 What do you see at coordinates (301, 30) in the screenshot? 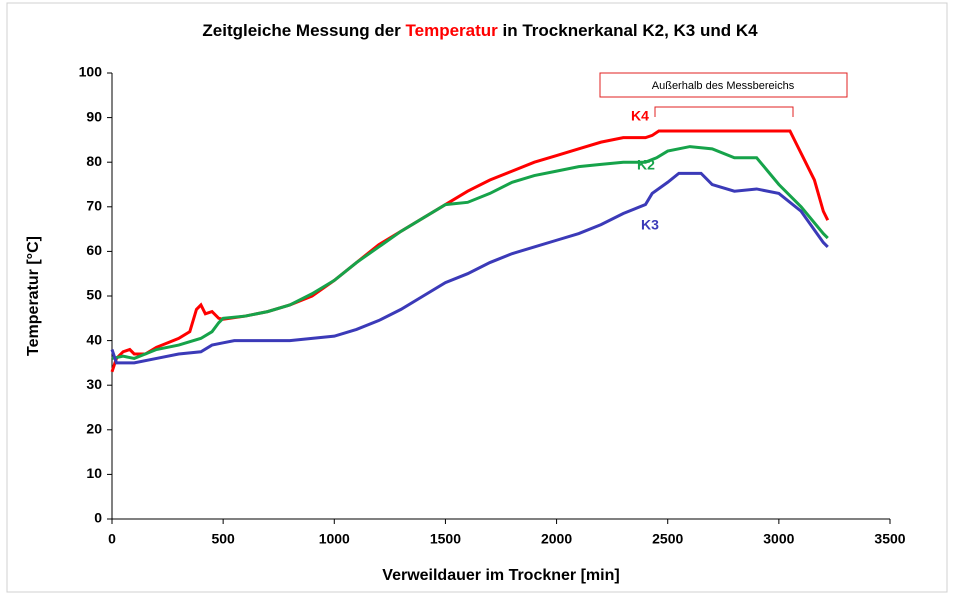
I see `title-part: Zeitgleiche Messung der` at bounding box center [301, 30].